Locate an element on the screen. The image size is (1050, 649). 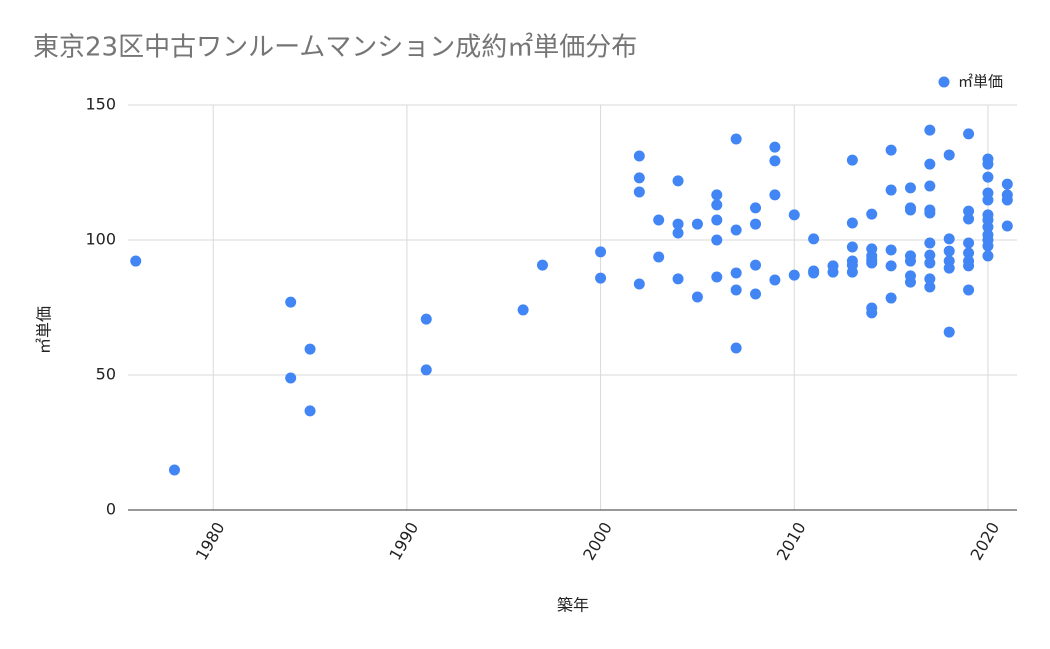
y-tick-label: 0 is located at coordinates (111, 509).